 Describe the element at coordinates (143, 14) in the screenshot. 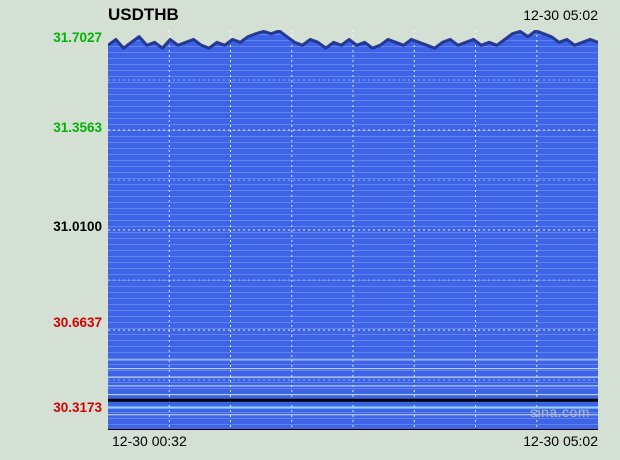

I see `chart-title: USDTHB` at that location.